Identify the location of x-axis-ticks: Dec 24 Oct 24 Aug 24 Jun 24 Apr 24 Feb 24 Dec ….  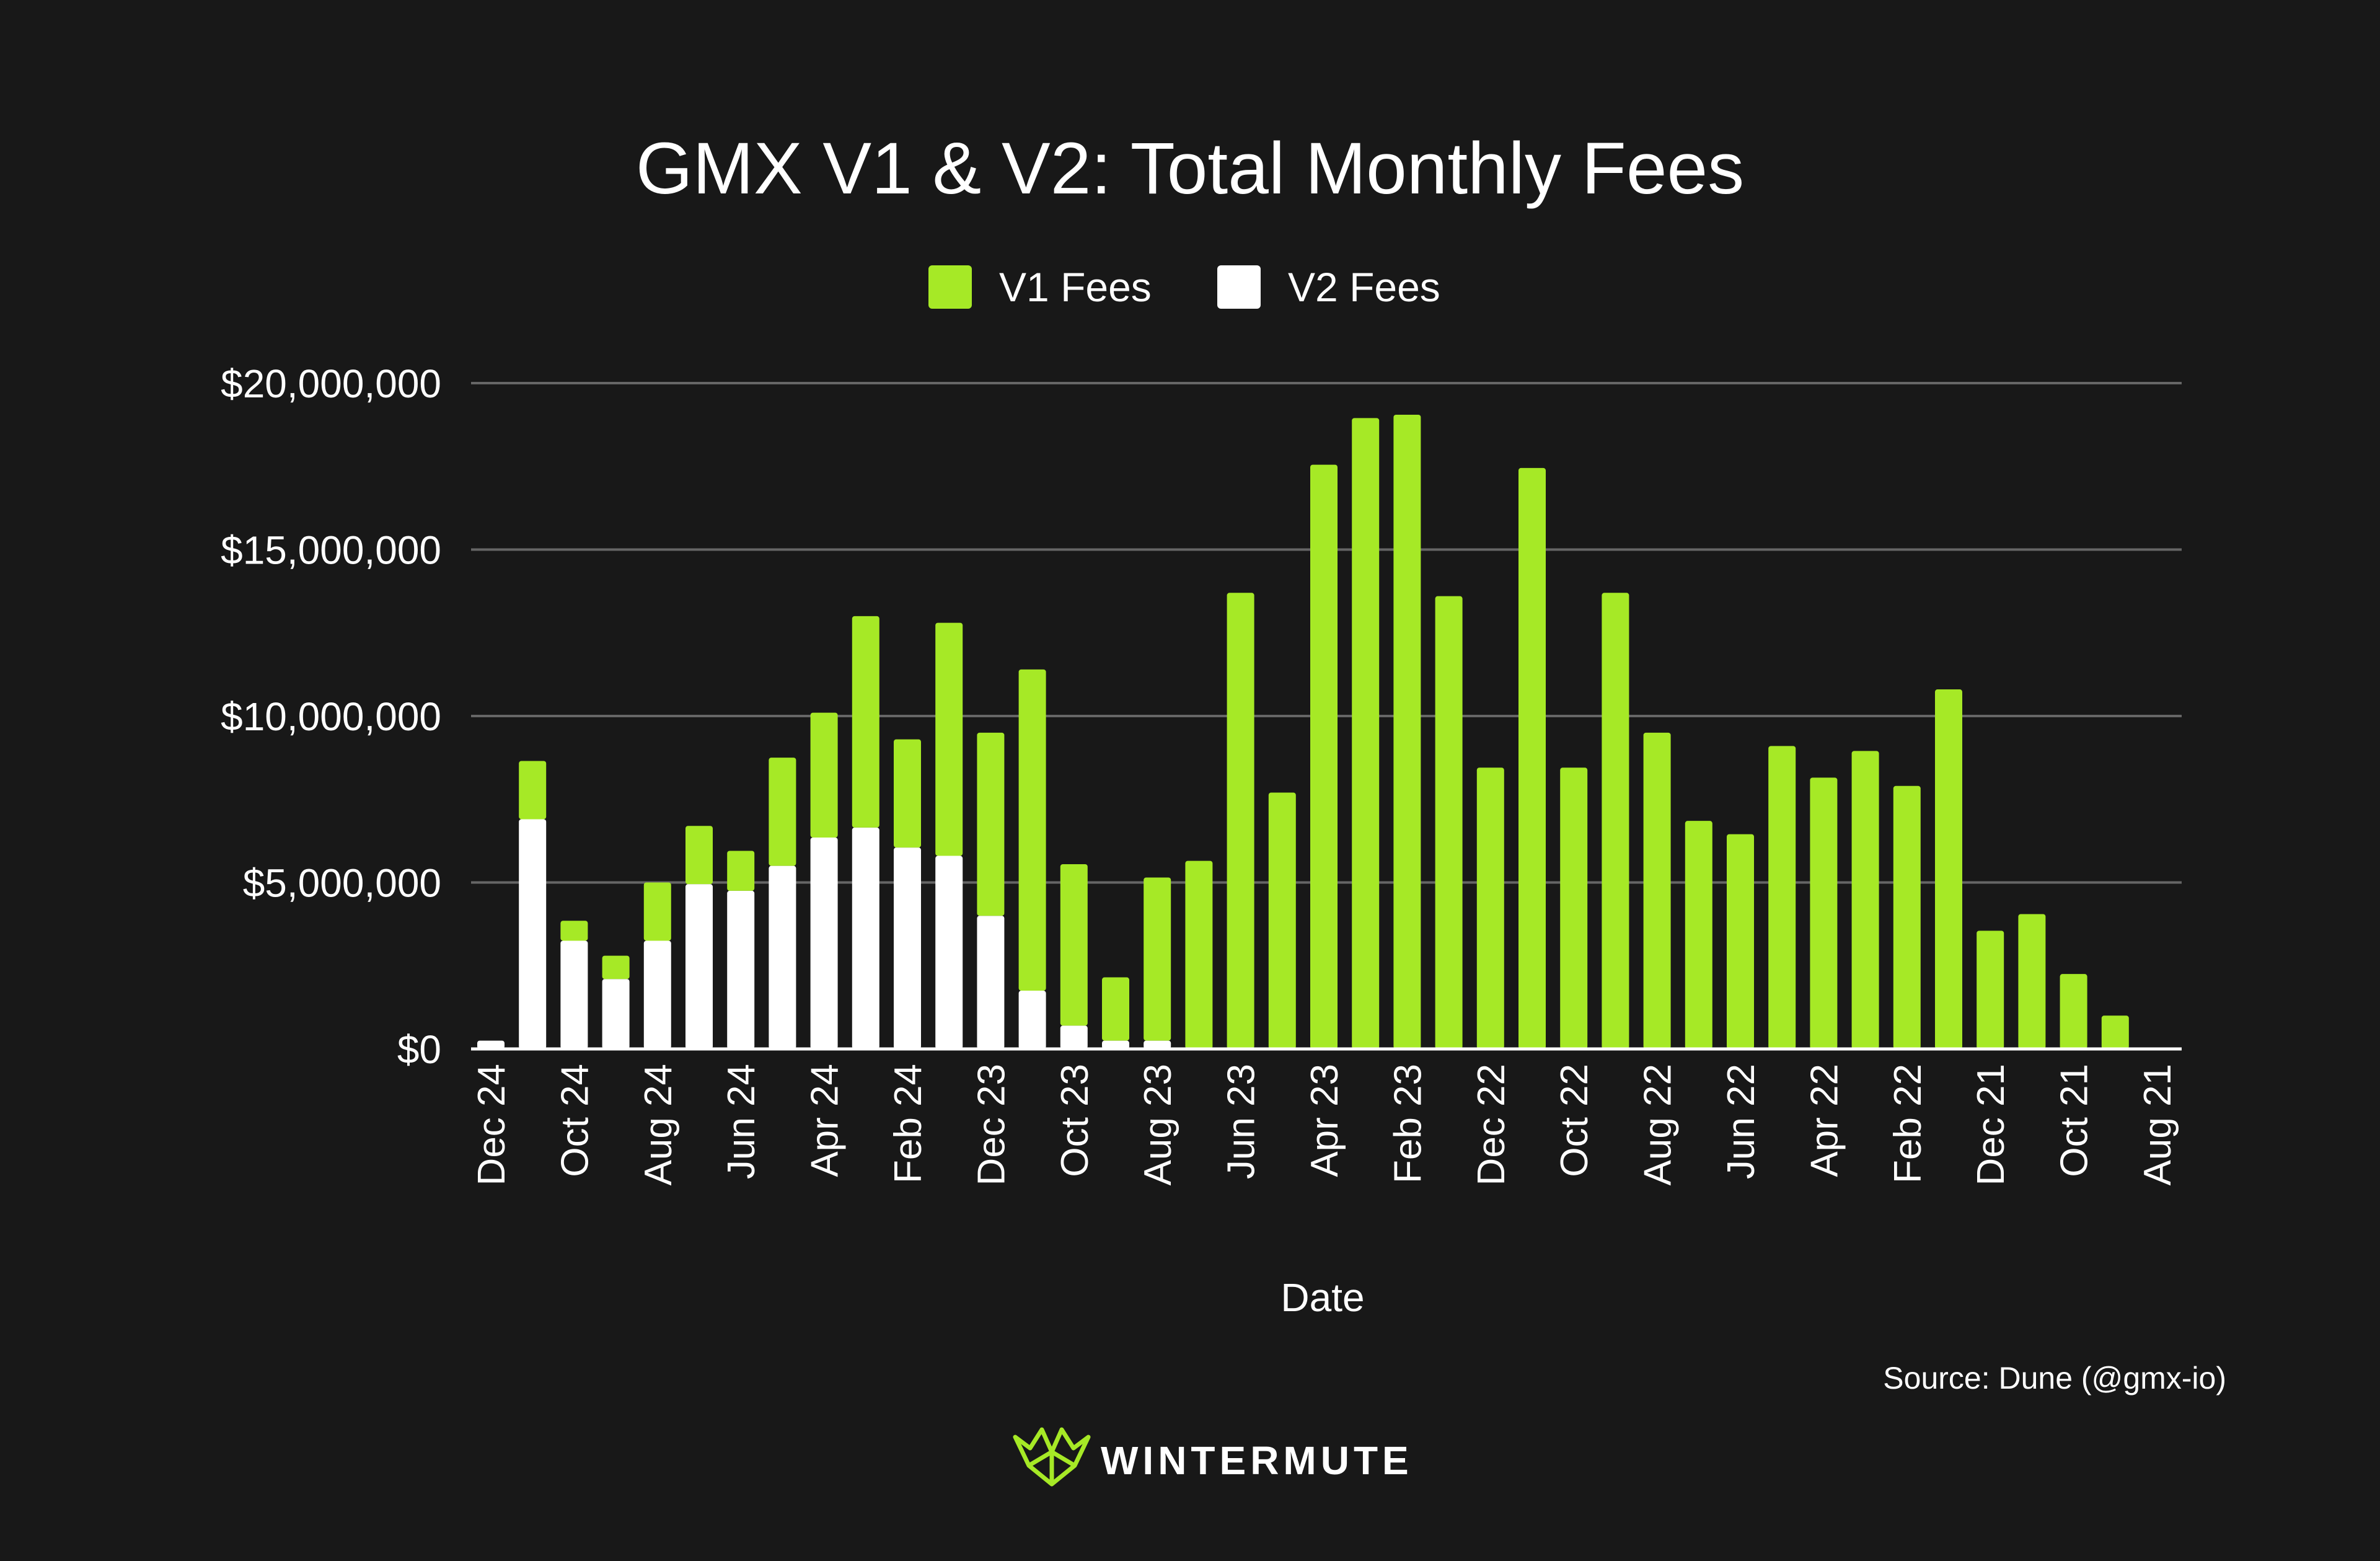
(1324, 1125).